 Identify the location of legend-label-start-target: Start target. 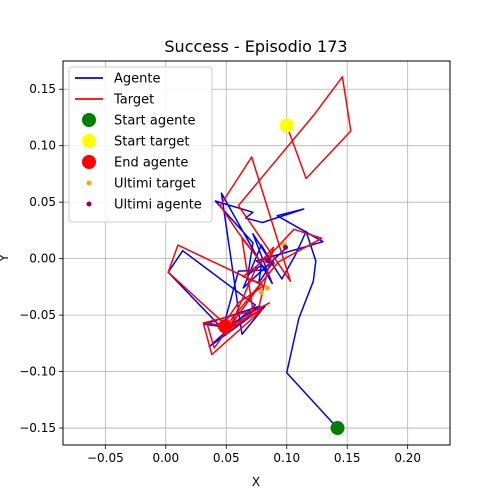
(151, 142).